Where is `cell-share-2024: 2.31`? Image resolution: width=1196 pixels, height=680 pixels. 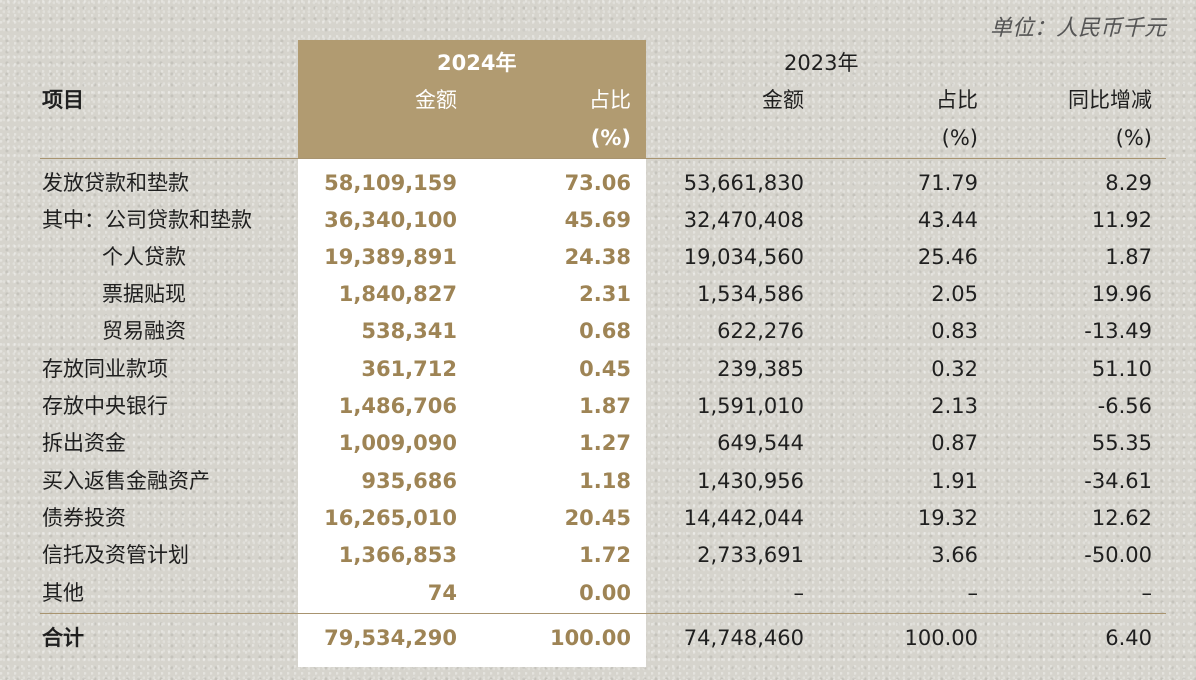
cell-share-2024: 2.31 is located at coordinates (605, 294).